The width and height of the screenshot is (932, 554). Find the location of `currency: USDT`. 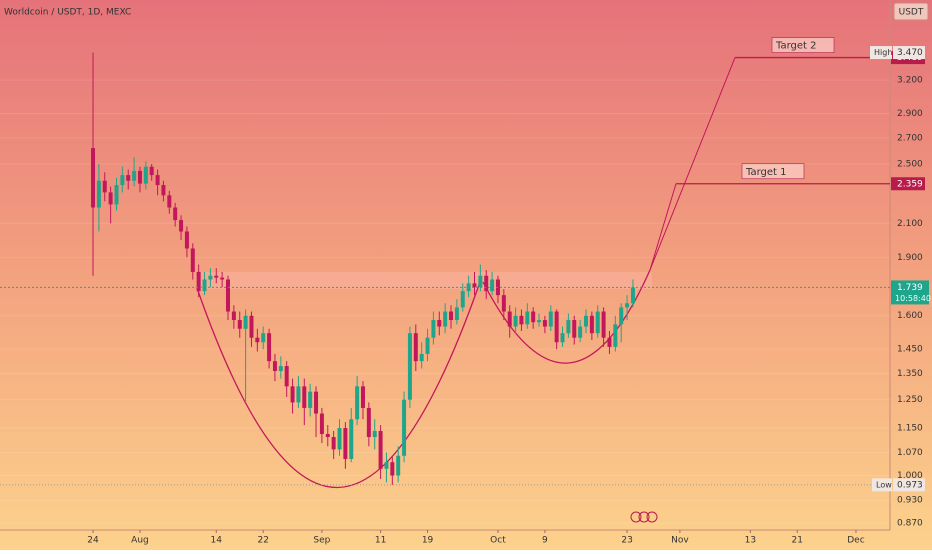

currency: USDT is located at coordinates (911, 13).